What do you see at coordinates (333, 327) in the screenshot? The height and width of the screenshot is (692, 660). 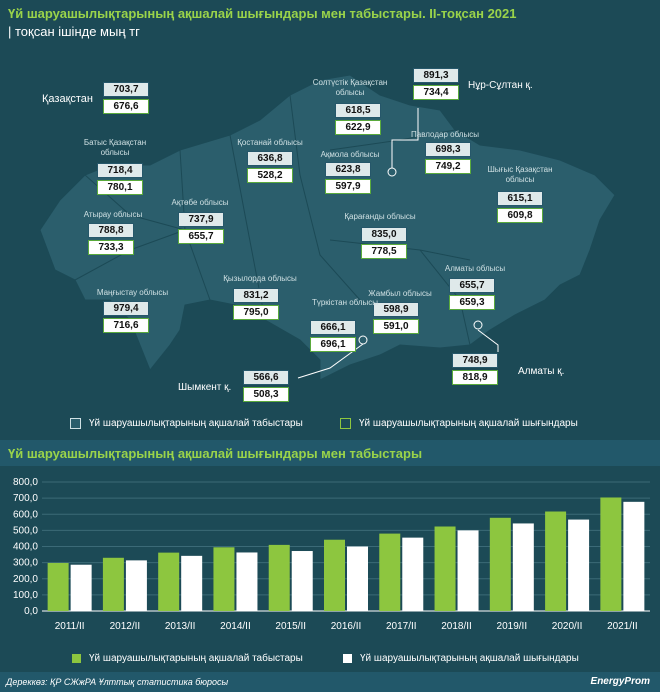 I see `turkistan-income: 666,1` at bounding box center [333, 327].